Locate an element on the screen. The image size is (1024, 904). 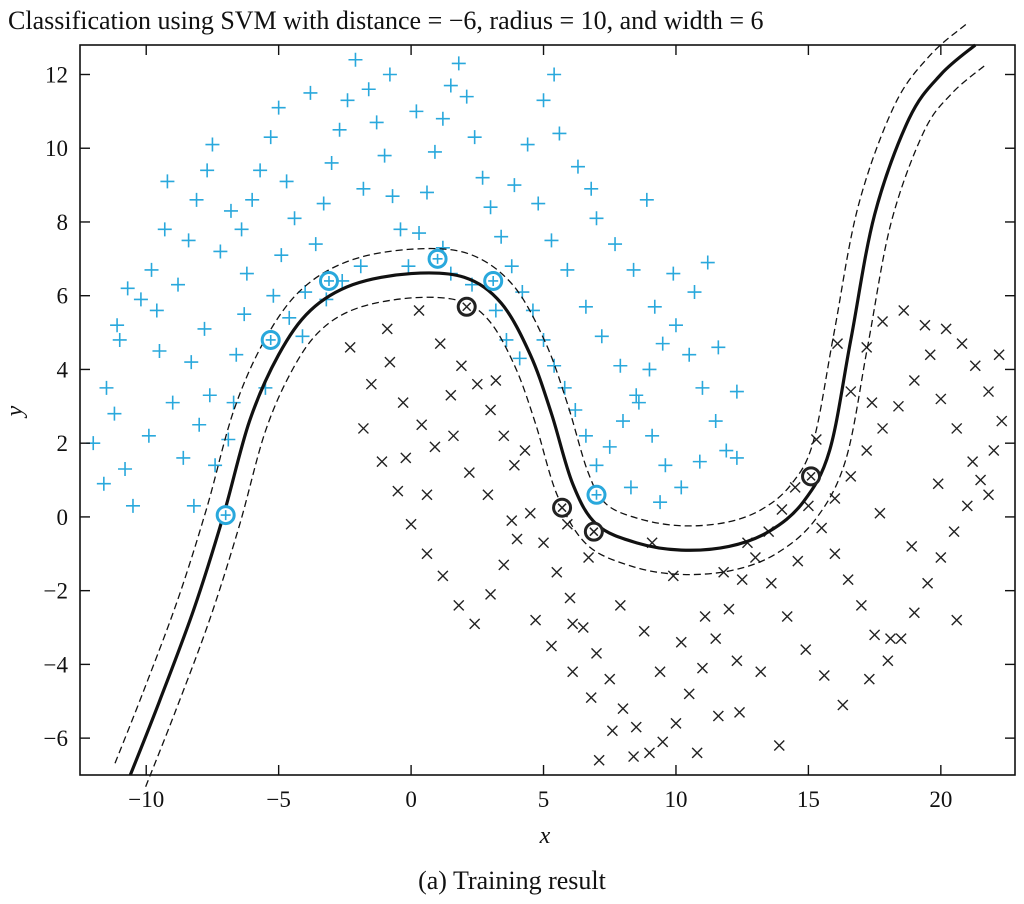
y-tick-label: −6 is located at coordinates (56, 738).